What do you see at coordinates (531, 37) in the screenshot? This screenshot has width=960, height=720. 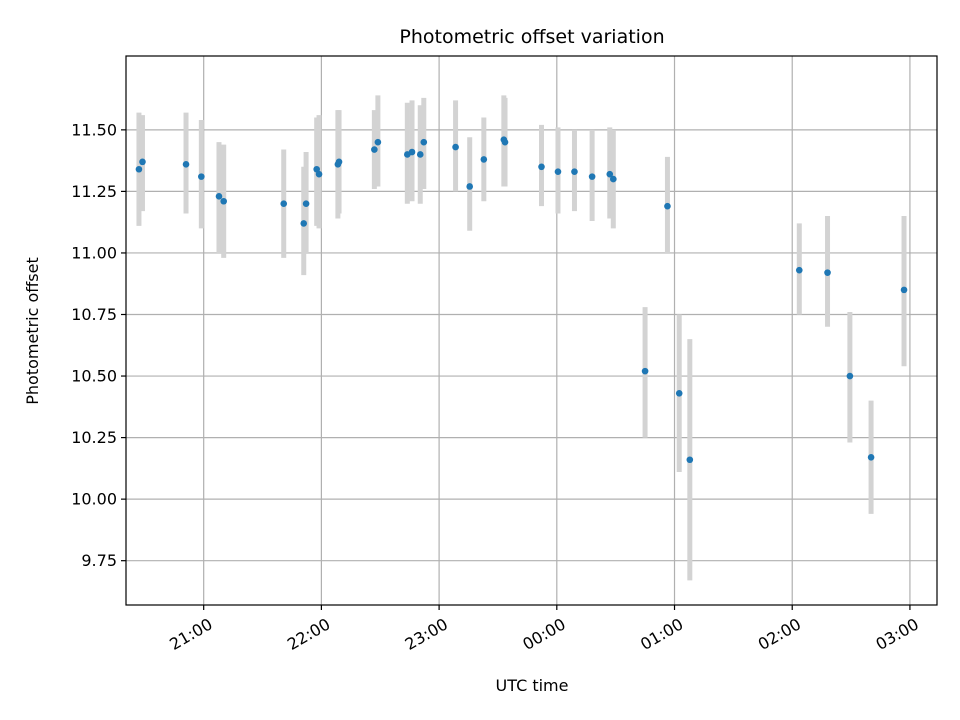 I see `chart-title: Photometric offset variation` at bounding box center [531, 37].